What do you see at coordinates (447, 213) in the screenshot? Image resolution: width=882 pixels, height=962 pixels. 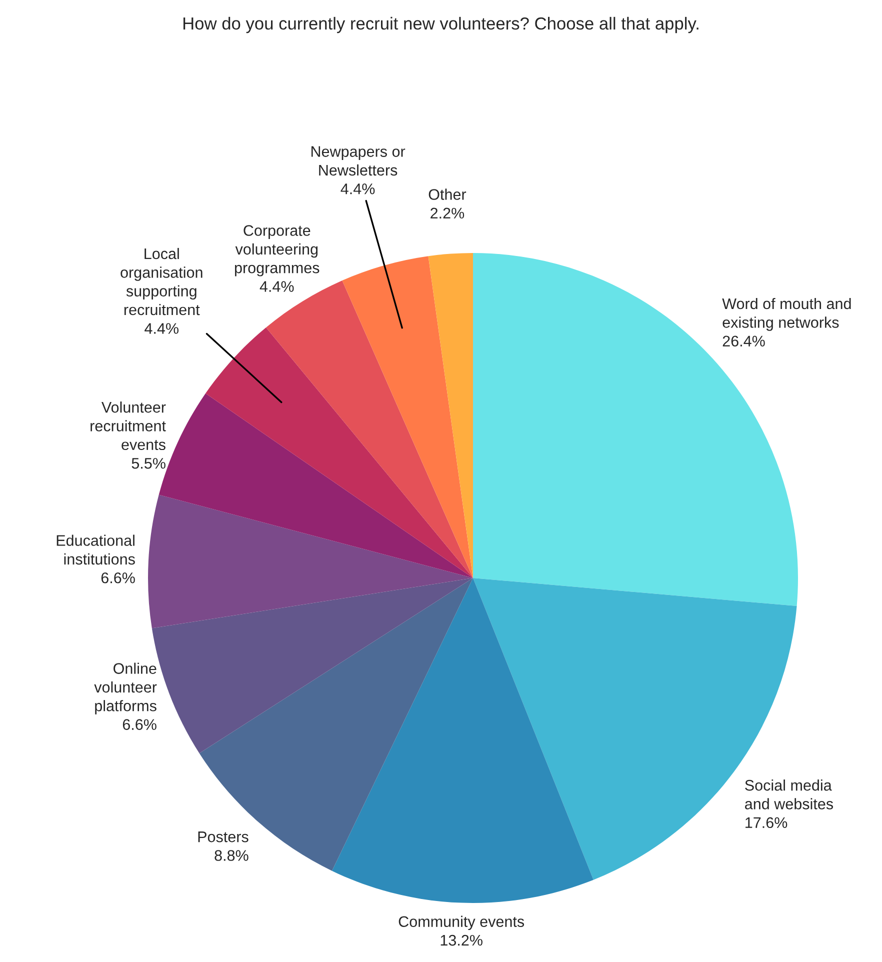 I see `data-label: 2.2%` at bounding box center [447, 213].